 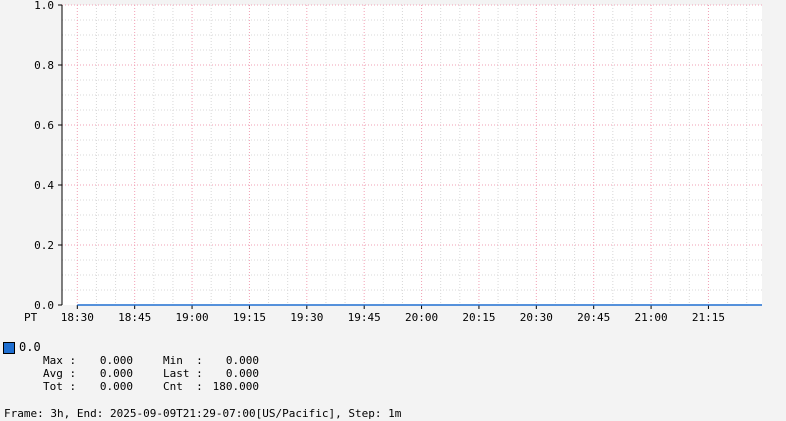 What do you see at coordinates (242, 373) in the screenshot?
I see `last-value: 0.000` at bounding box center [242, 373].